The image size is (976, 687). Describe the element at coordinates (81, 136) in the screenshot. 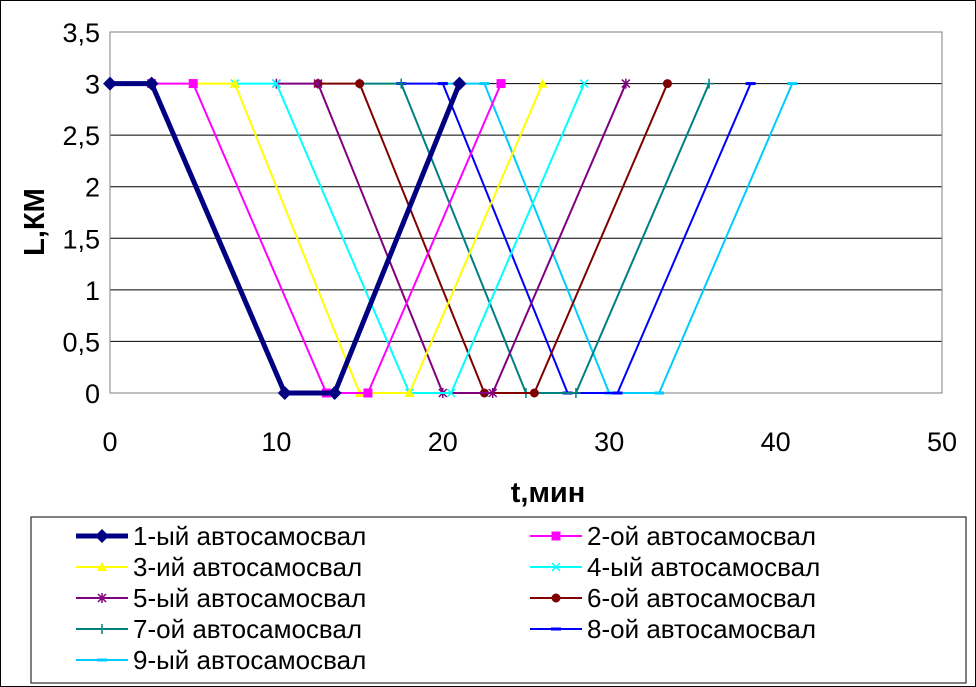

I see `y-tick-label: 2,5` at that location.